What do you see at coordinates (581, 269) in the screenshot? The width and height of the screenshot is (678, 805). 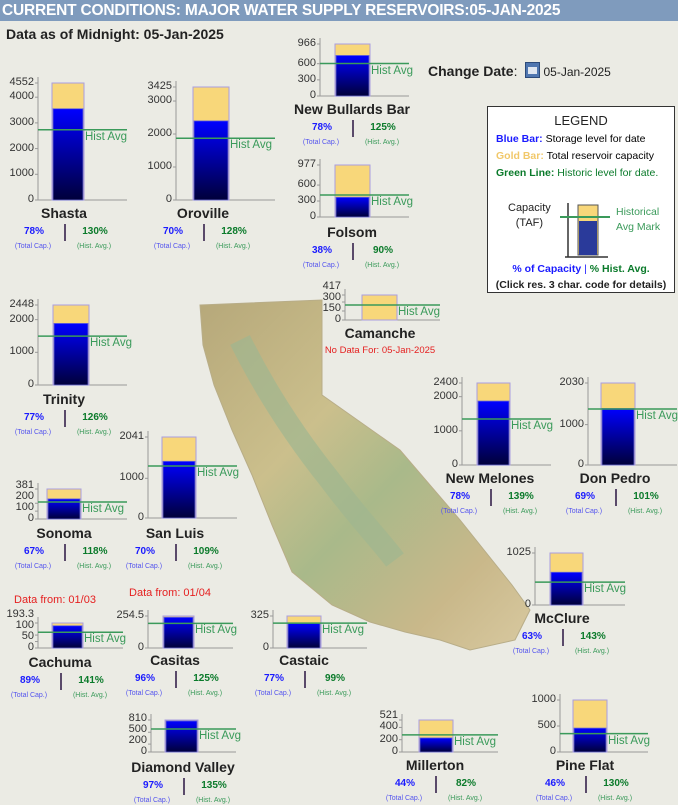 I see `legend-pct-key: % of Capacity | % Hist. Avg.` at bounding box center [581, 269].